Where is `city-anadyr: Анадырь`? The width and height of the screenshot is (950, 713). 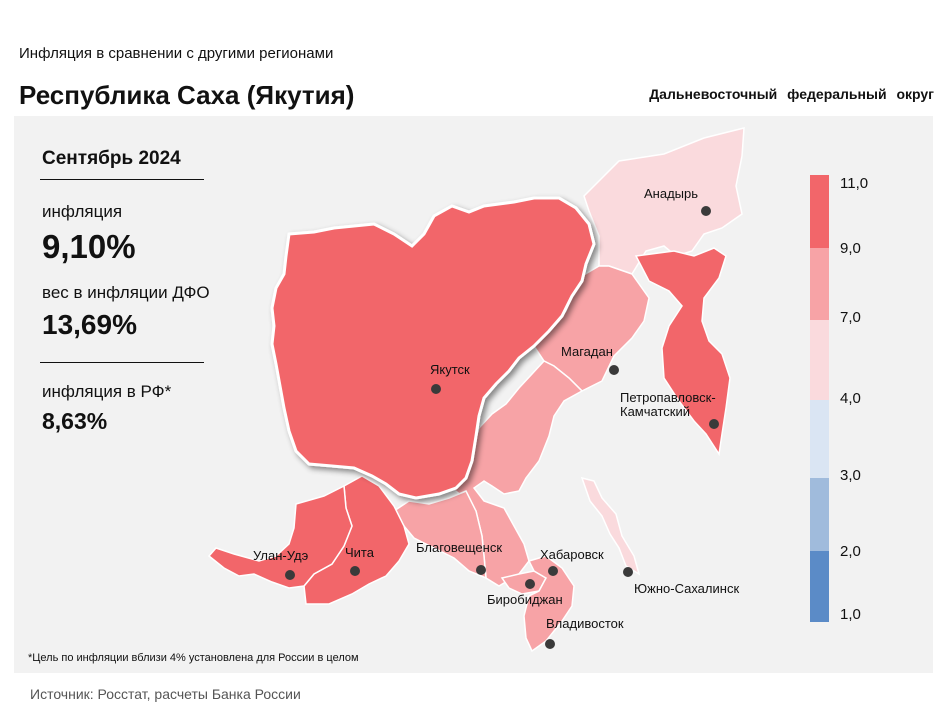
city-anadyr: Анадырь is located at coordinates (677, 201).